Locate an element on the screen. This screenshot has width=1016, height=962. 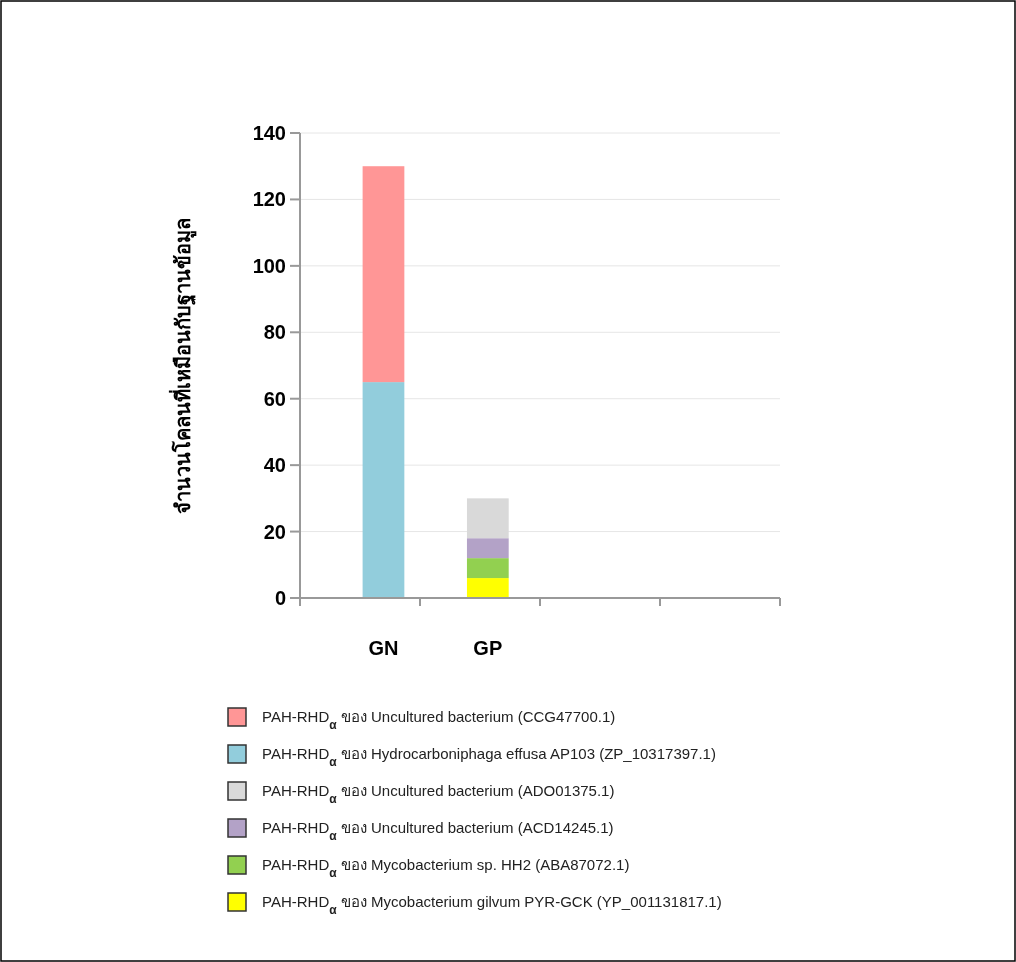
y-tick-label: 80 is located at coordinates (274, 332).